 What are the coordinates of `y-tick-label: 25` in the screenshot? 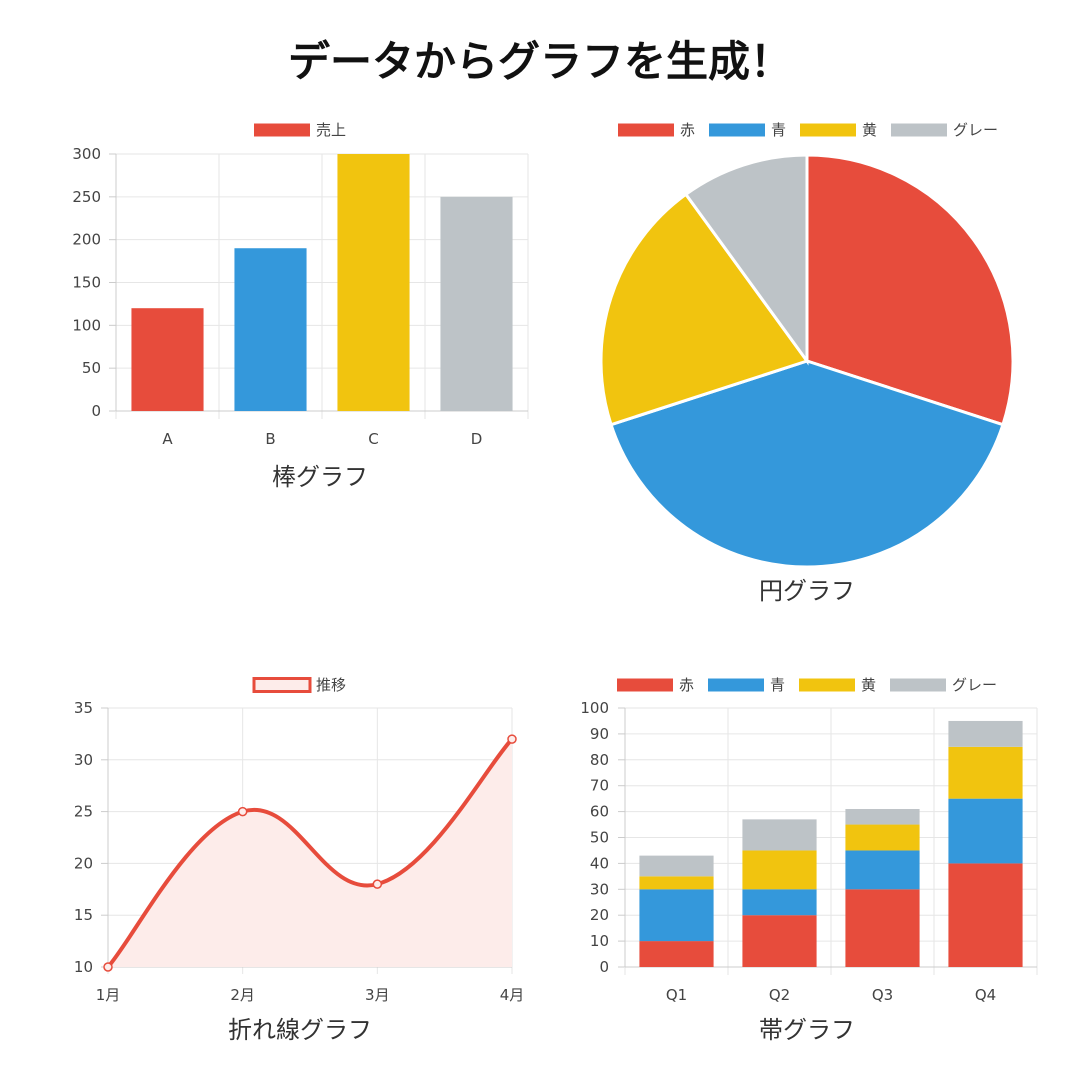 It's located at (83, 812).